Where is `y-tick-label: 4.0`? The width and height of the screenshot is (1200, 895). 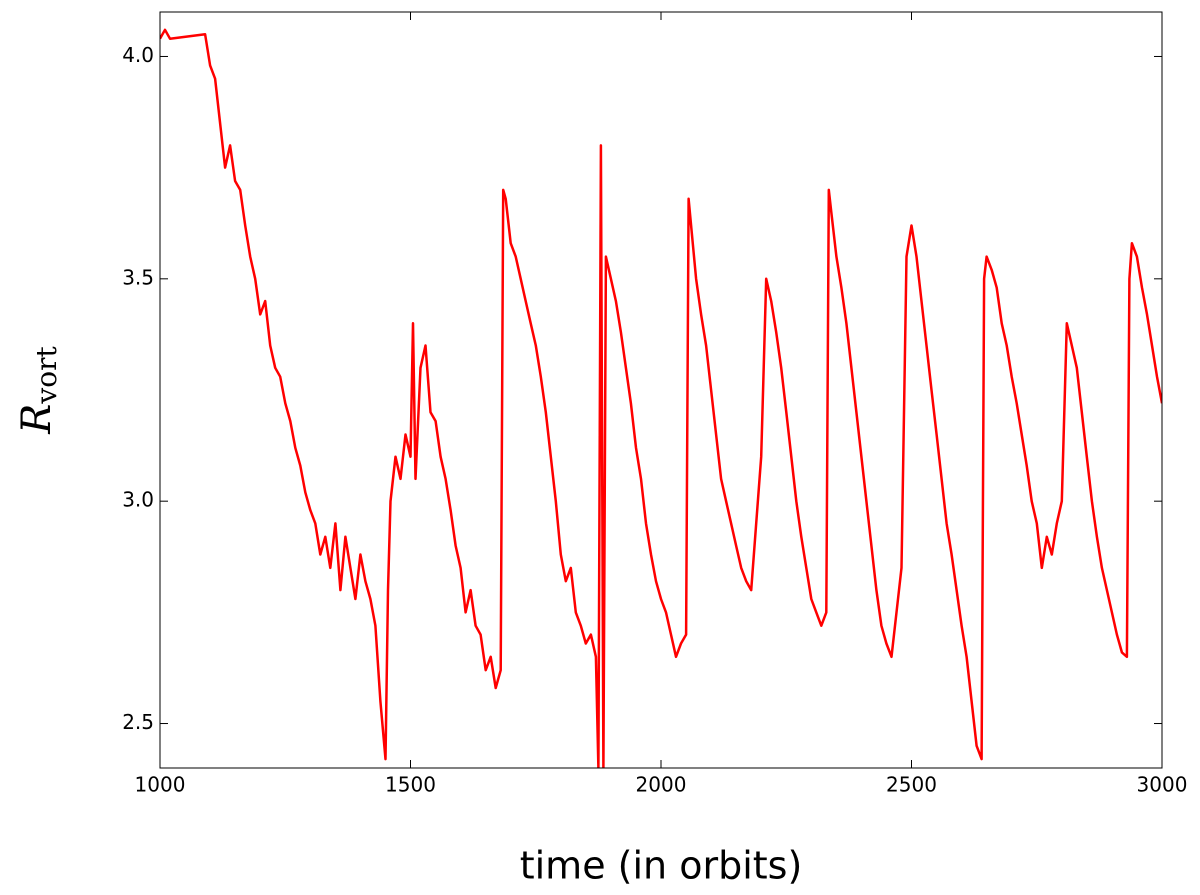 y-tick-label: 4.0 is located at coordinates (138, 55).